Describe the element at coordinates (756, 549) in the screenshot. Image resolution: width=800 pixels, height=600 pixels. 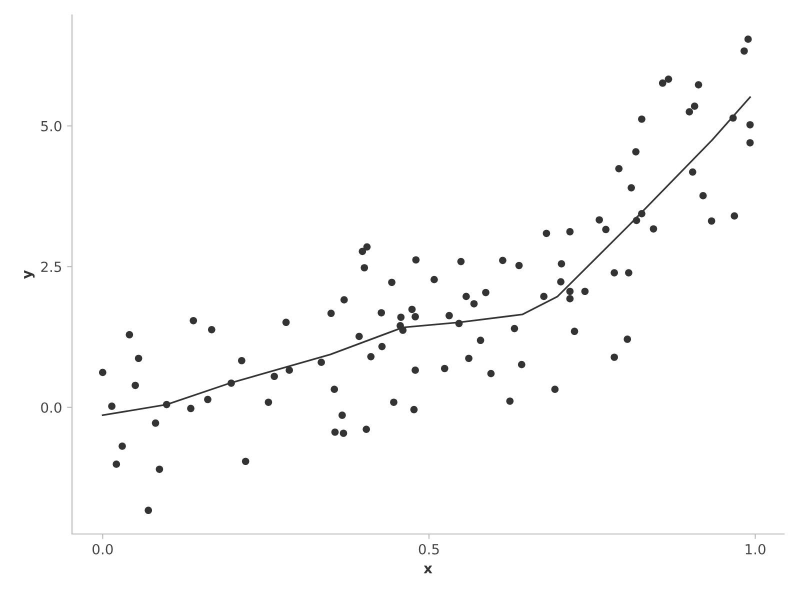
I see `x-tick-label: 1.0` at that location.